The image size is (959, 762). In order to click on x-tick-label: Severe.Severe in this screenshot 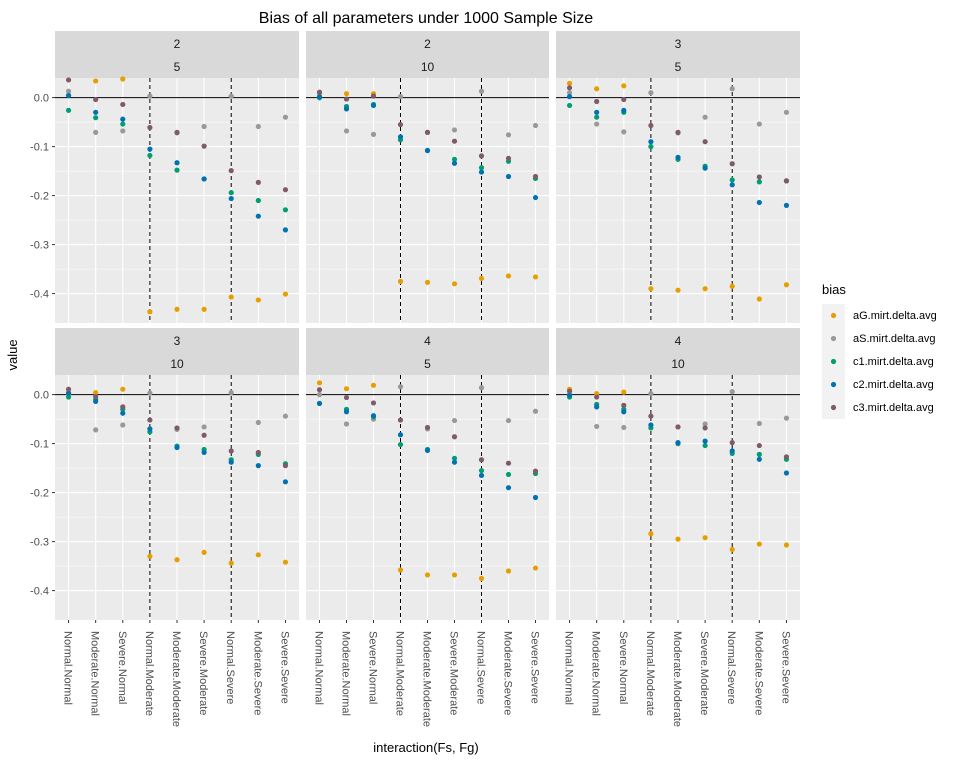, I will do `click(284, 667)`.